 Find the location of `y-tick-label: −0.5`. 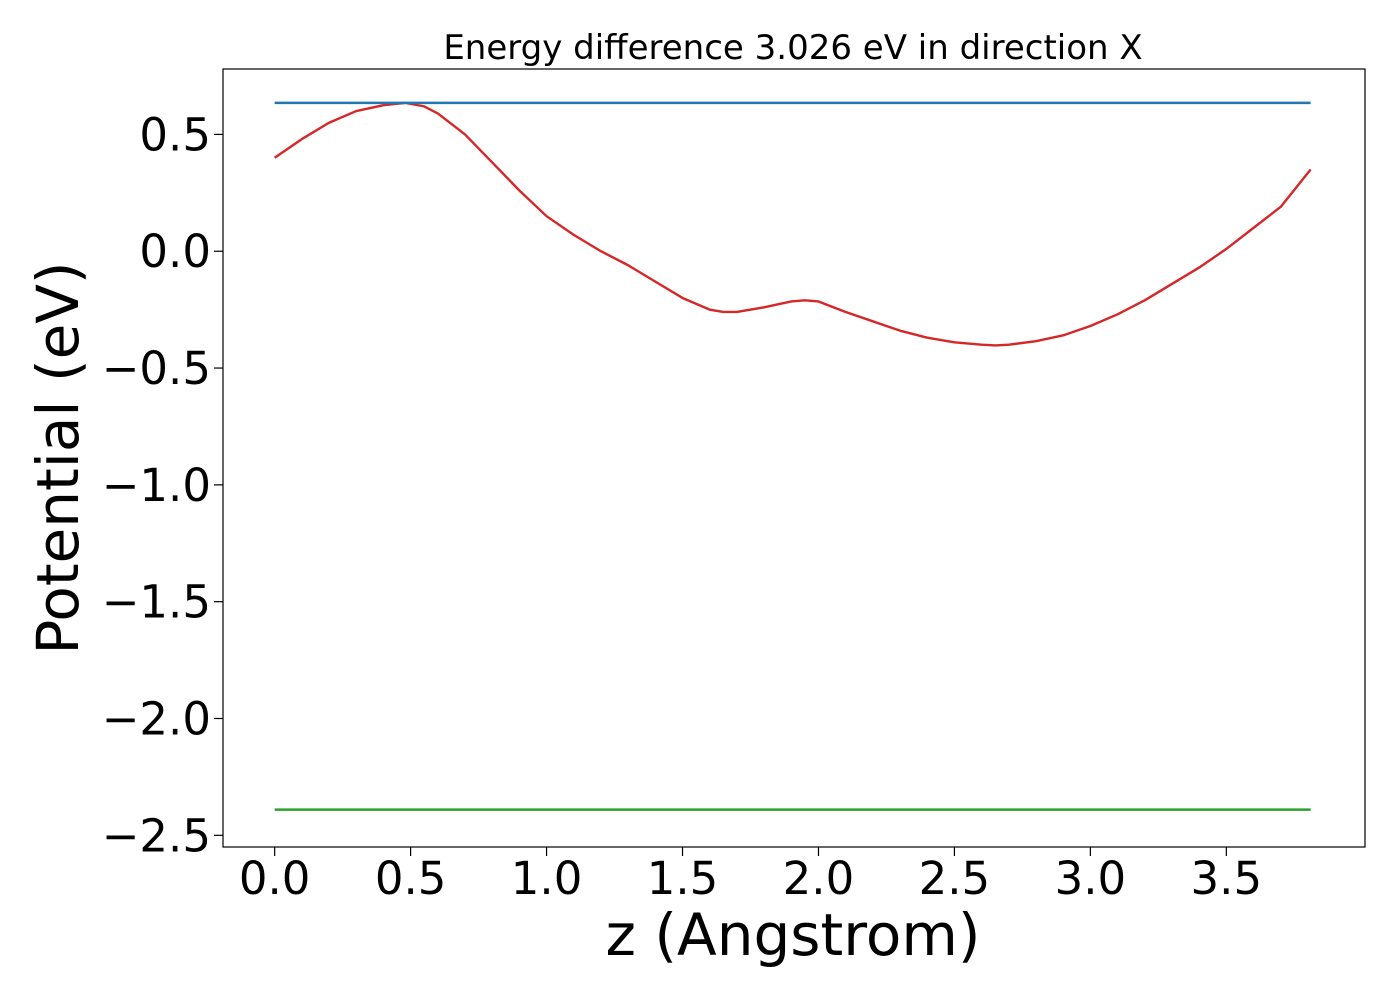

y-tick-label: −0.5 is located at coordinates (156, 368).